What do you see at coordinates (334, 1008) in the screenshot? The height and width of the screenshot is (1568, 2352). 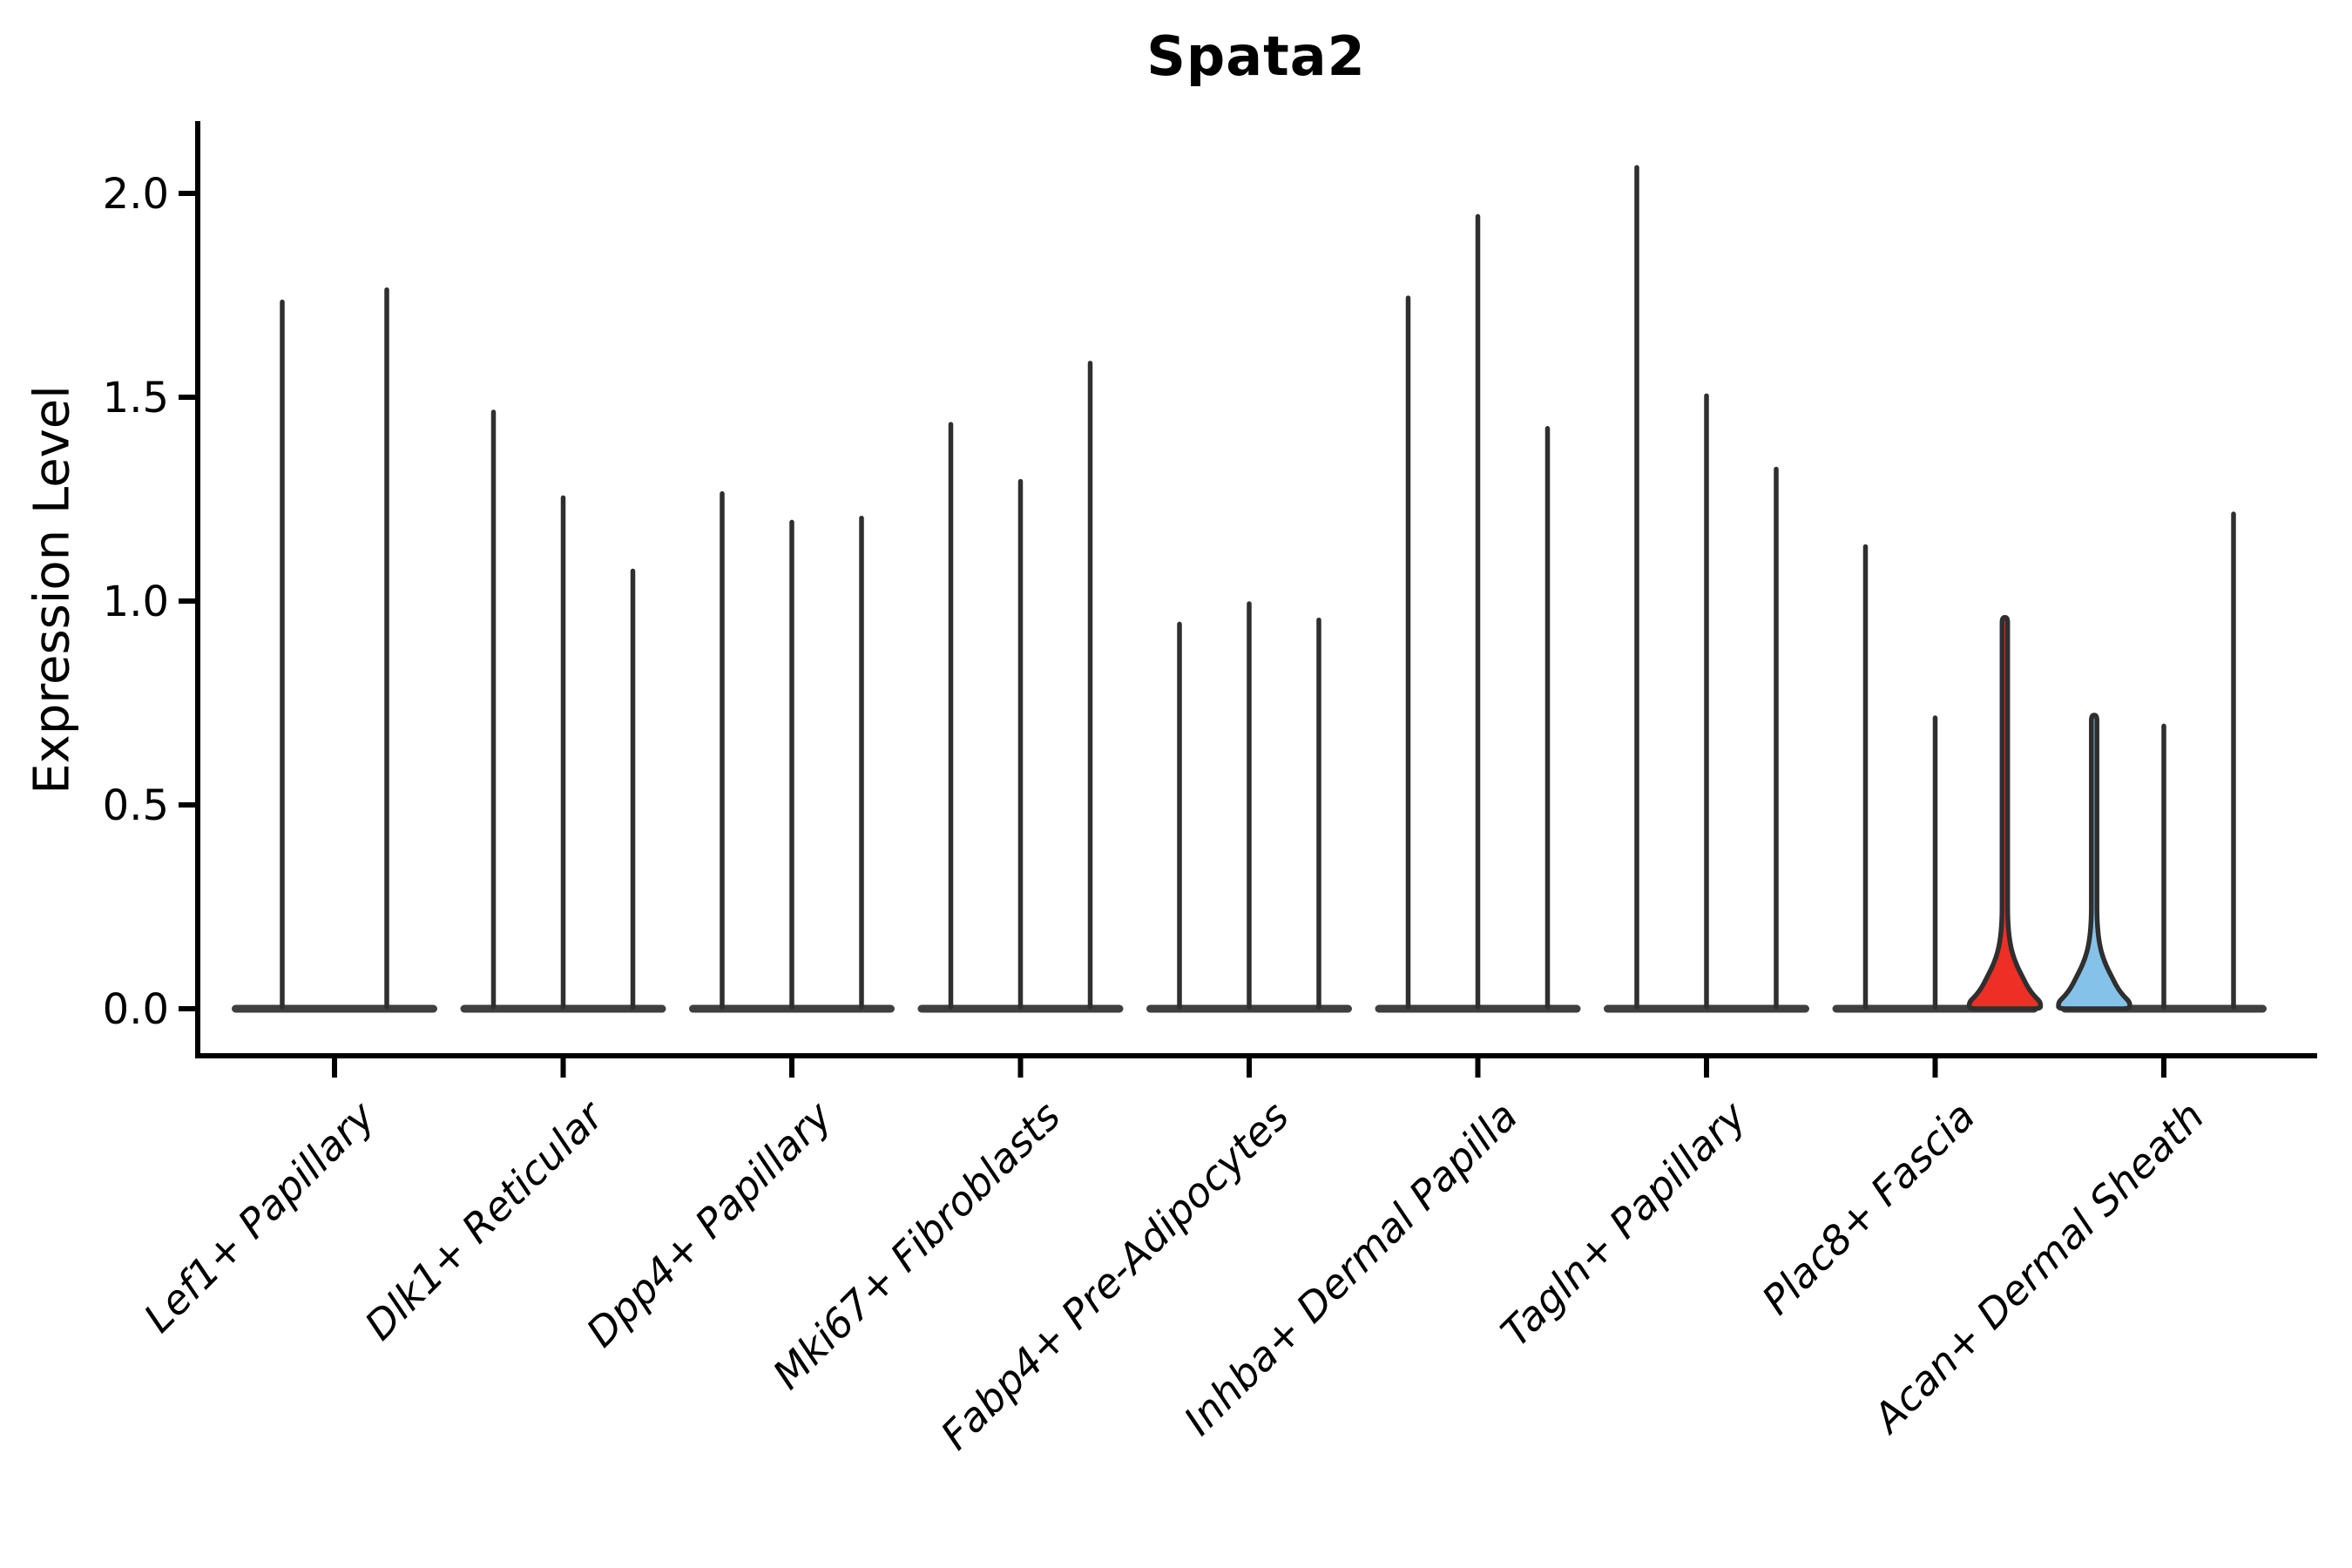 I see `violin-baseline` at bounding box center [334, 1008].